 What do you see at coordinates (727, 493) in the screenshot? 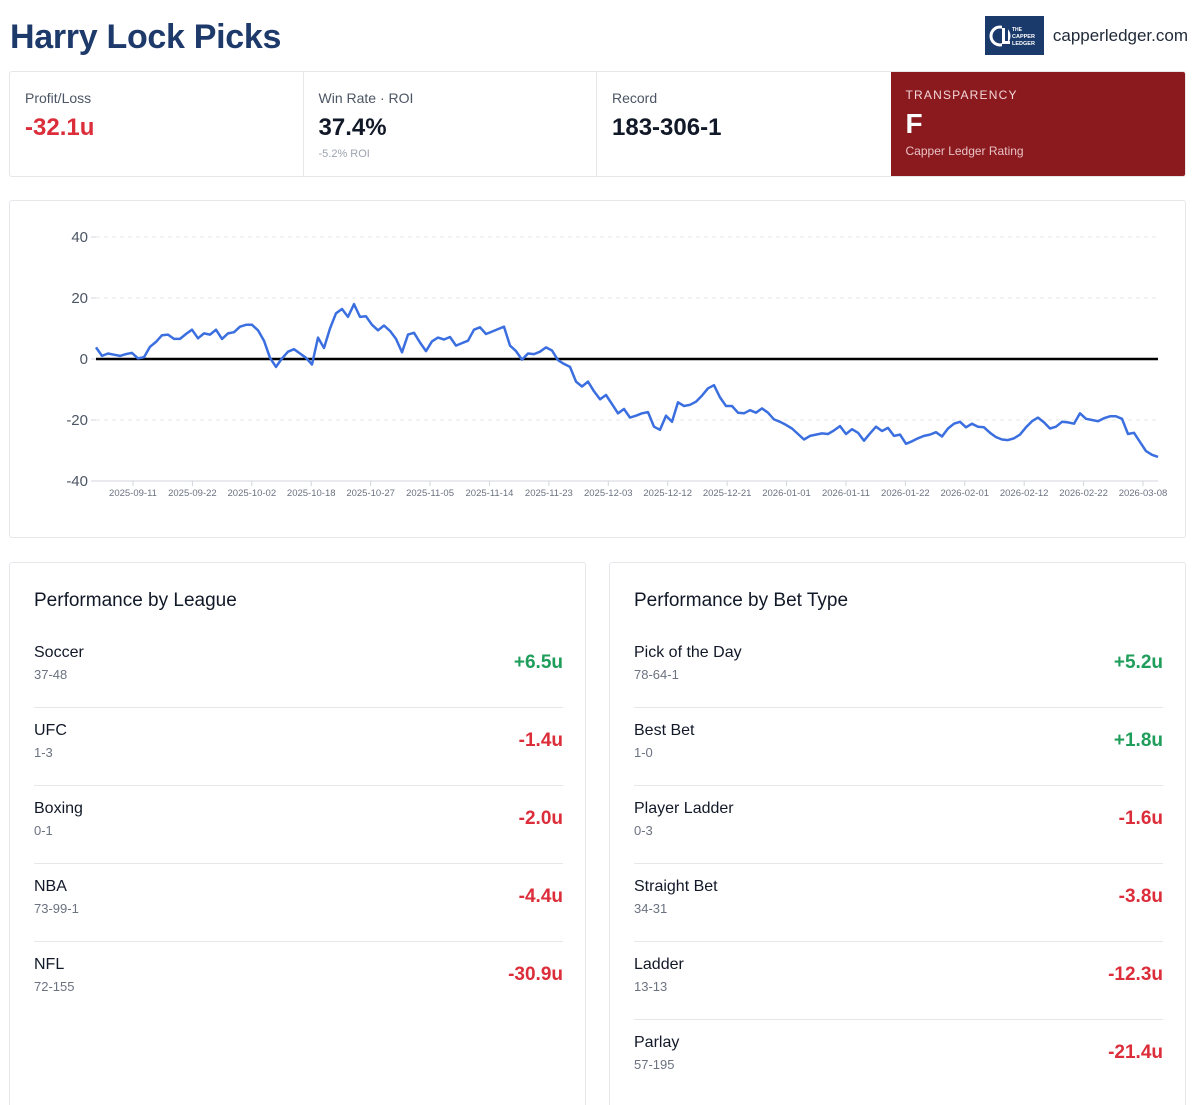
I see `x-tick-label: 2025-12-21` at bounding box center [727, 493].